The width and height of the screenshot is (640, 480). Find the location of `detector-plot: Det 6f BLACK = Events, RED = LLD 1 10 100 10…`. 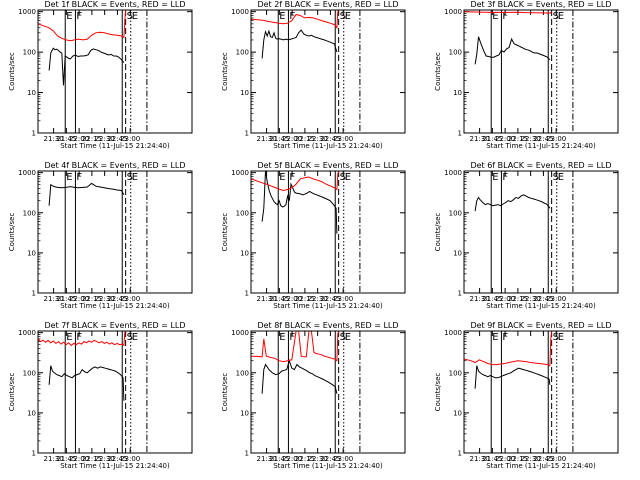

detector-plot: Det 6f BLACK = Events, RED = LLD 1 10 100 10… is located at coordinates (526, 235).